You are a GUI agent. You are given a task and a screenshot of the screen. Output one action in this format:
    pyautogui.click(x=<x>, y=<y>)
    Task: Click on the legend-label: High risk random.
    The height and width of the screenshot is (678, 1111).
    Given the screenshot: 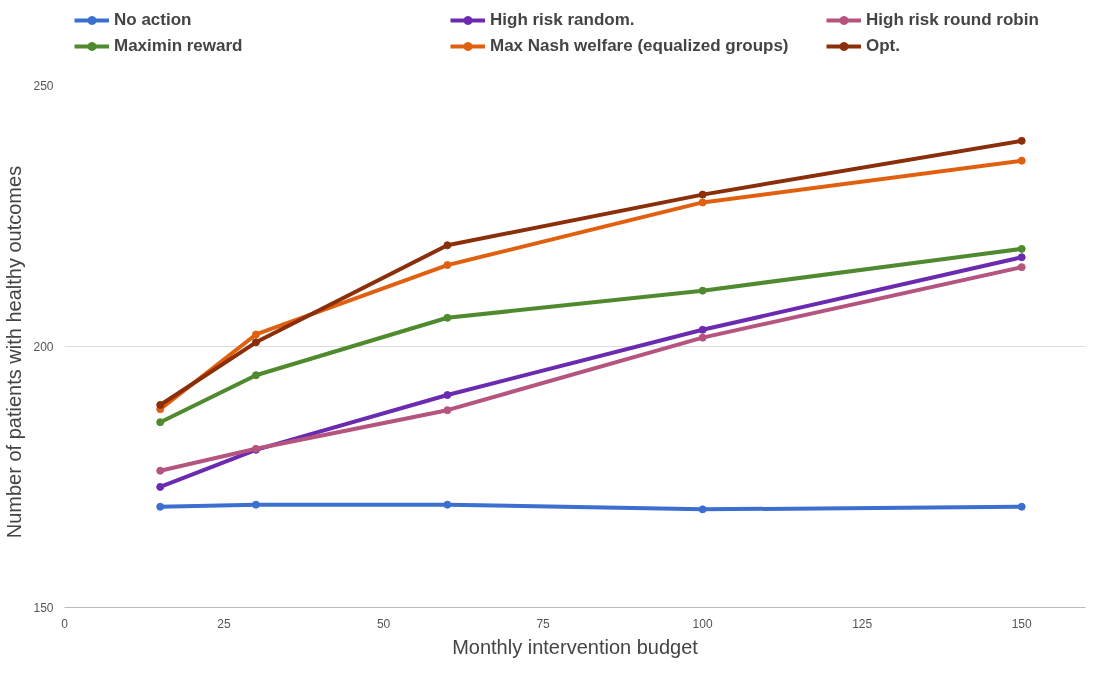 What is the action you would take?
    pyautogui.click(x=563, y=20)
    